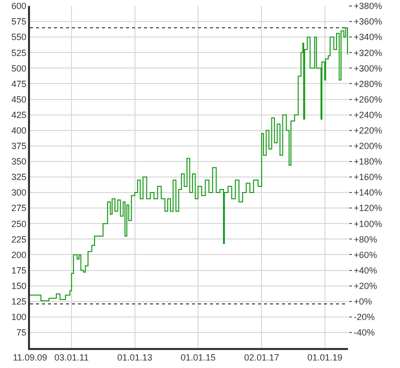 The image size is (400, 368). Describe the element at coordinates (366, 270) in the screenshot. I see `y2-tick-label: +40%` at that location.